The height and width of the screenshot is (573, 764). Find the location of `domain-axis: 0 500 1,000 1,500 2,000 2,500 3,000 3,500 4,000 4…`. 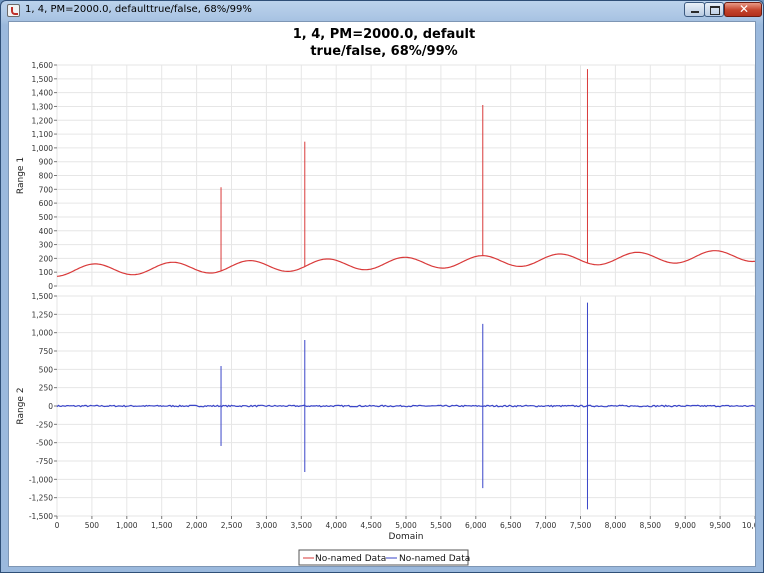

domain-axis: 0 500 1,000 1,500 2,000 2,500 3,000 3,500 4,000 4… is located at coordinates (409, 523).